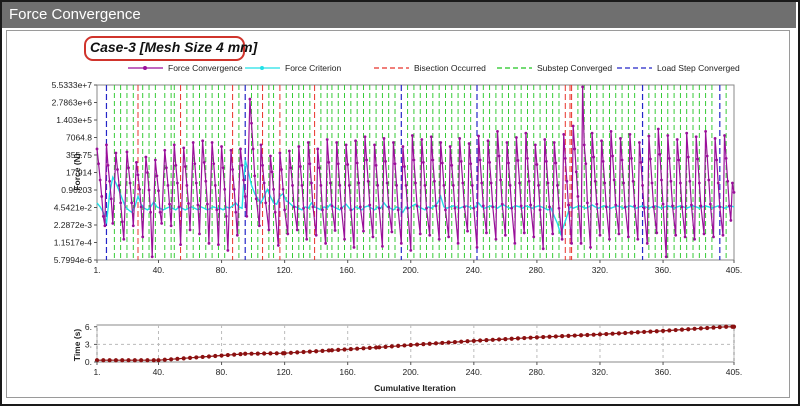  Describe the element at coordinates (88, 327) in the screenshot. I see `time-y-tick-label: 6.` at that location.